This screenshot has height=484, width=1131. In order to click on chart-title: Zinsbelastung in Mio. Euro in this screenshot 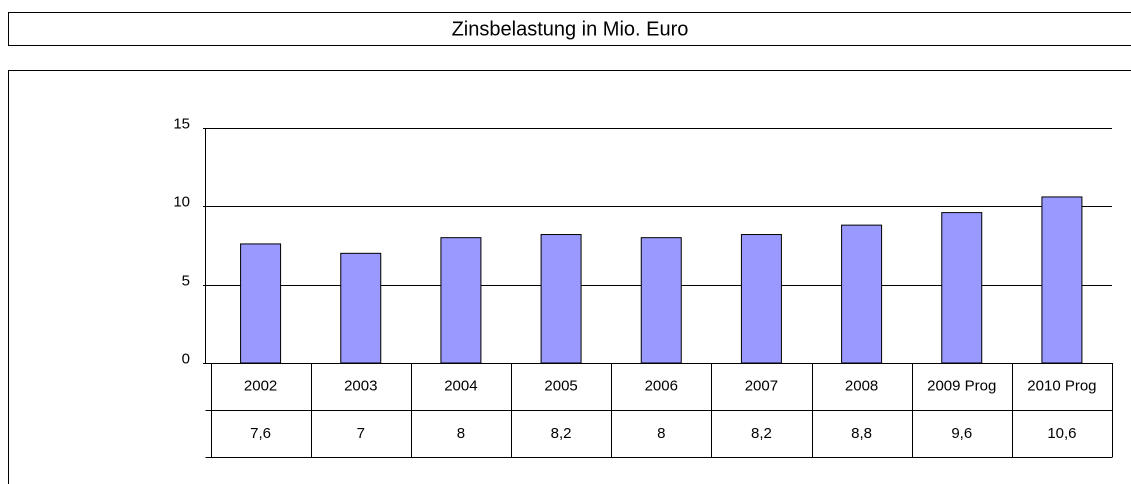, I will do `click(570, 29)`.